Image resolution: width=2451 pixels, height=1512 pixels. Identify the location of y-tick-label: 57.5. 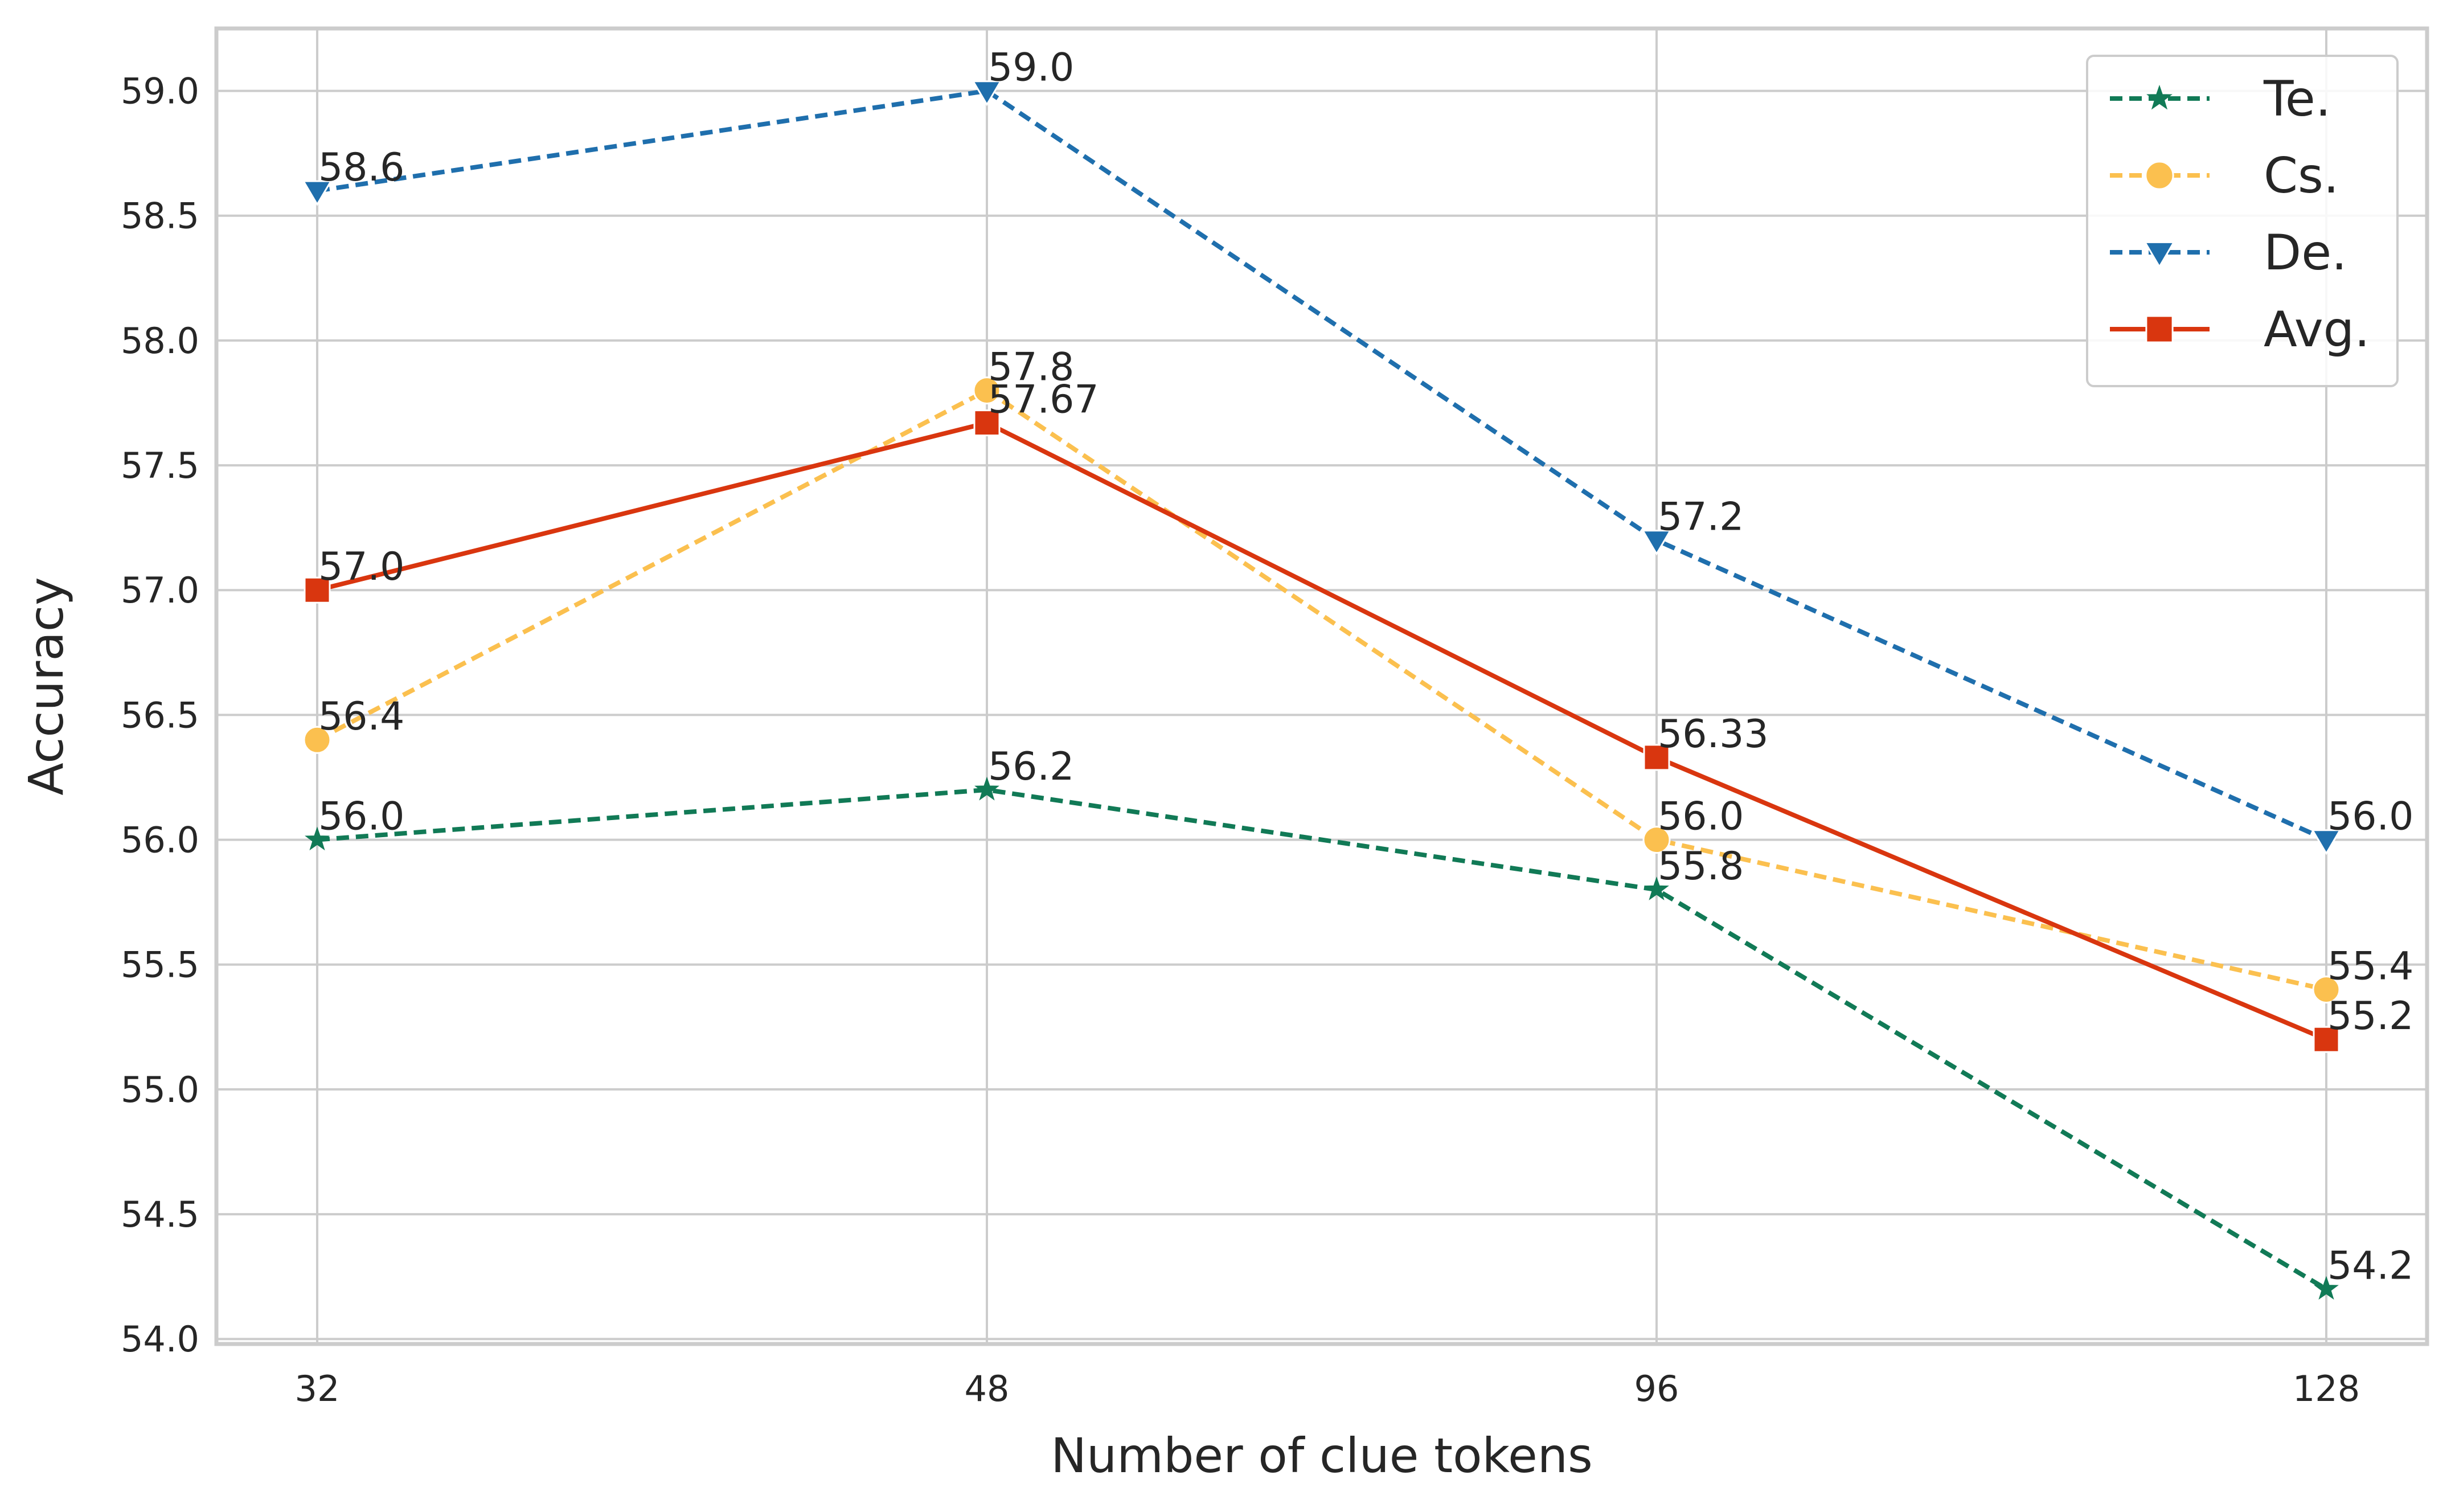
(160, 466).